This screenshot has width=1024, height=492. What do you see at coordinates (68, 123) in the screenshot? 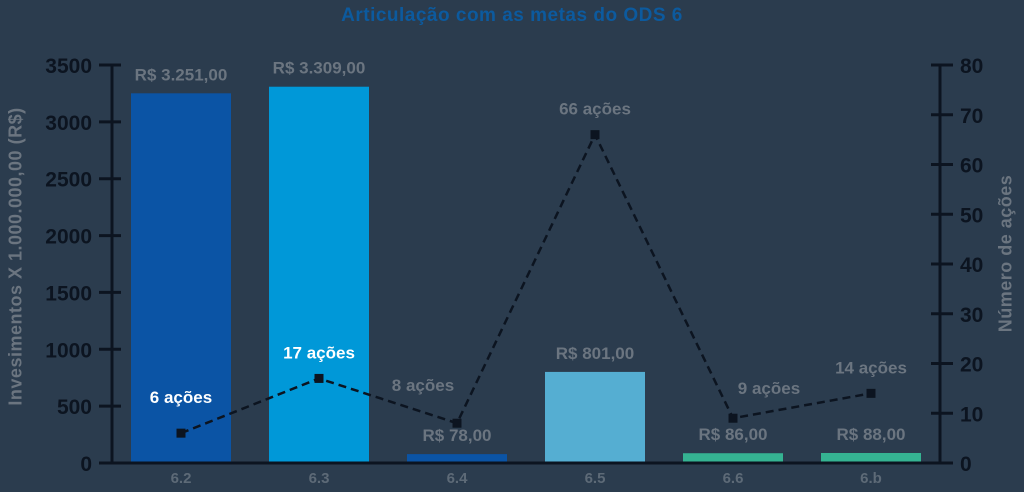
I see `y-left-tick-label: 3000` at bounding box center [68, 123].